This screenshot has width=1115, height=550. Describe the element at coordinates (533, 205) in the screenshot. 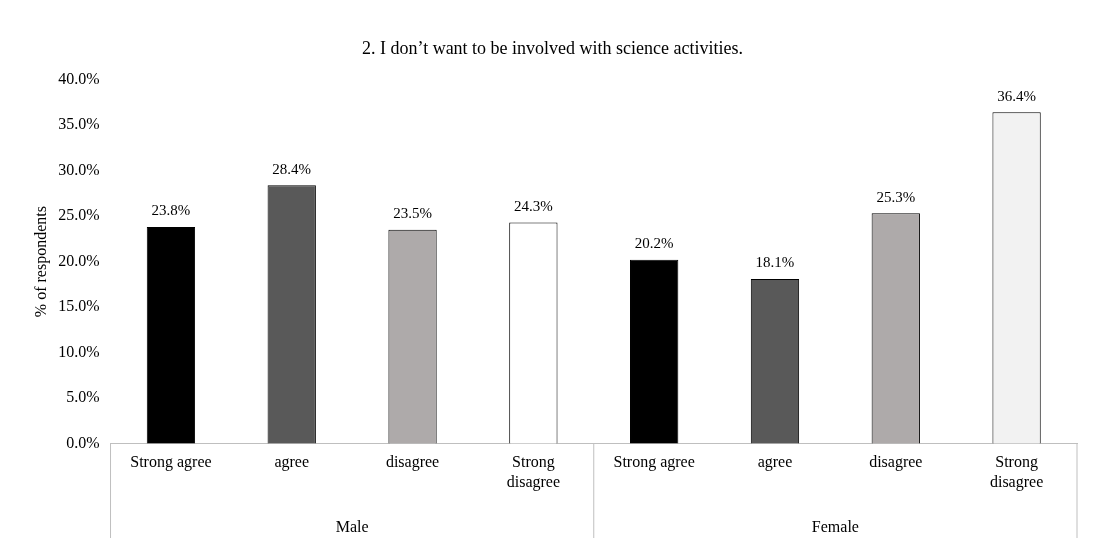

I see `data-label: 24.3%` at that location.